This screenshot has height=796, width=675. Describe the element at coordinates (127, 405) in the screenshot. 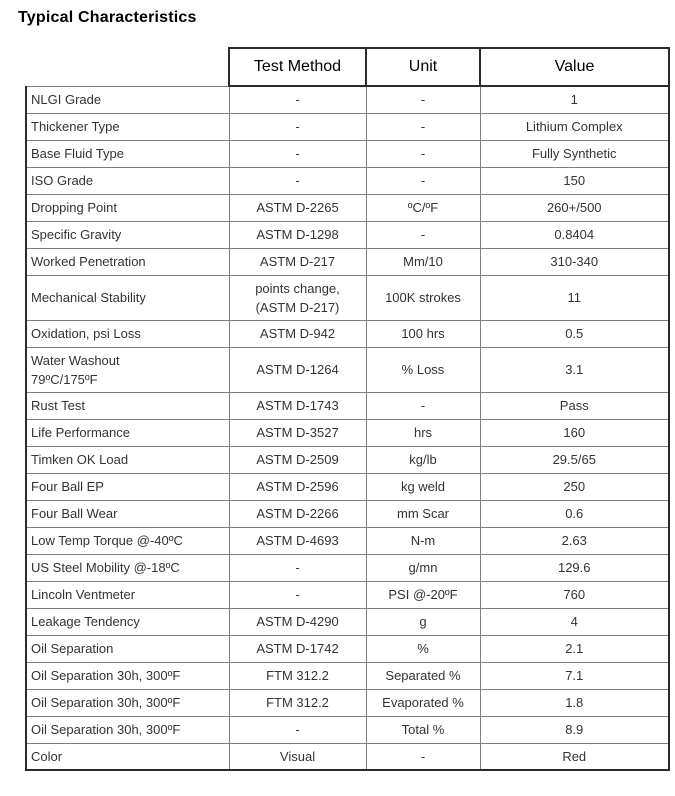

I see `property-cell: Rust Test` at that location.